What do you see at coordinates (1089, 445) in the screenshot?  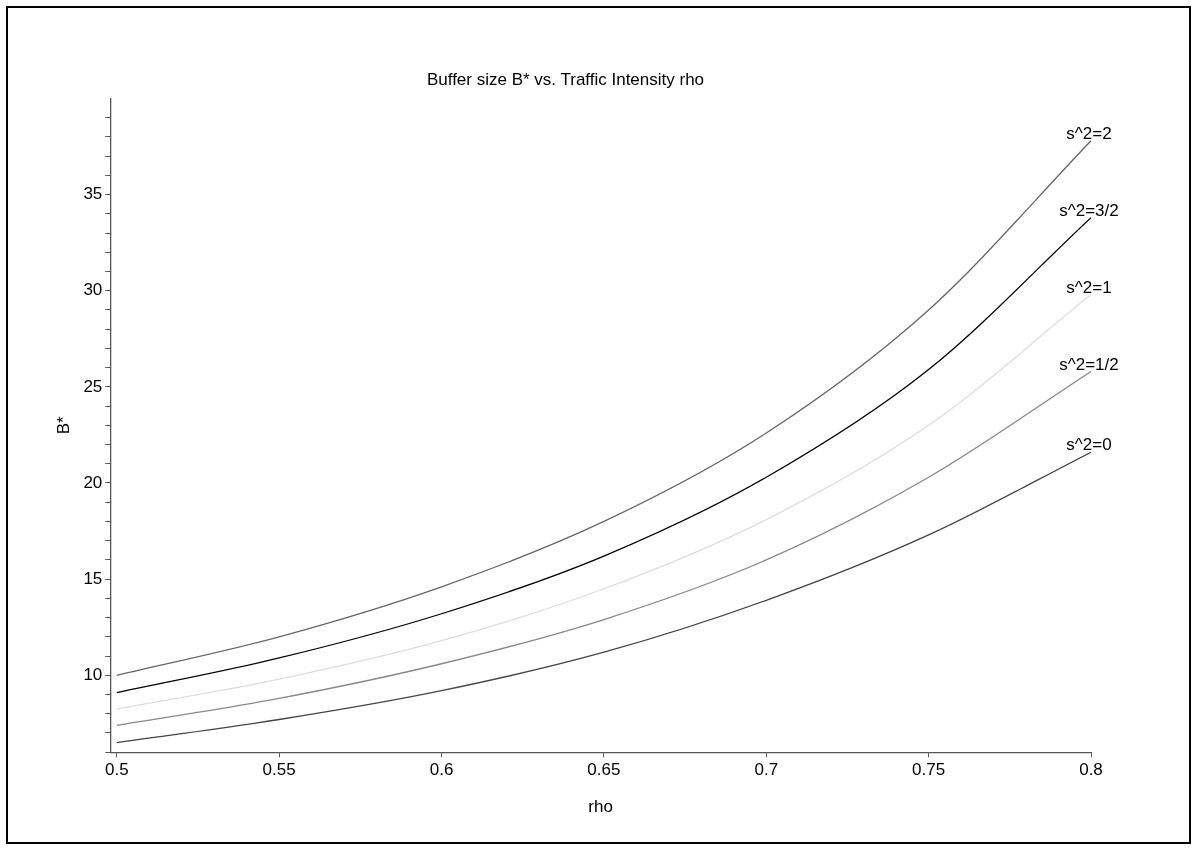 I see `series-label: s^2=0` at bounding box center [1089, 445].